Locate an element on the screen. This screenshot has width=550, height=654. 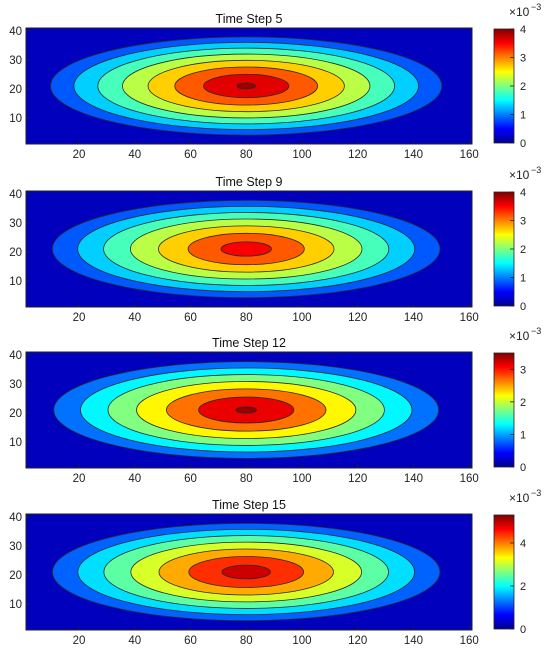
chart-title: Time Step 9 is located at coordinates (249, 182).